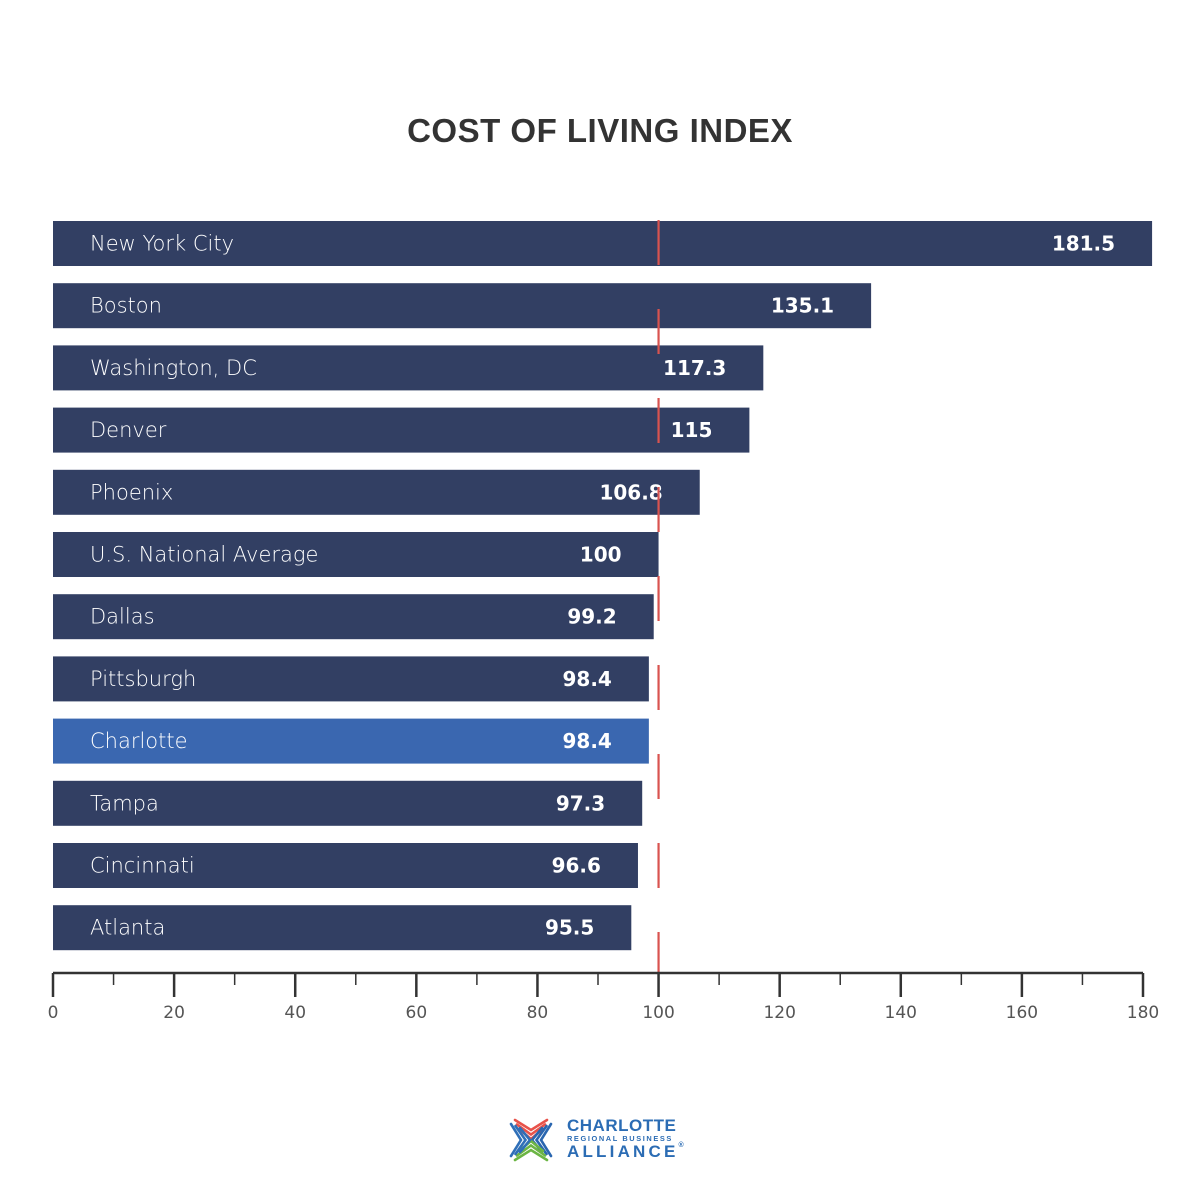 Image resolution: width=1200 pixels, height=1200 pixels. I want to click on bar-value-label: 117.3, so click(694, 368).